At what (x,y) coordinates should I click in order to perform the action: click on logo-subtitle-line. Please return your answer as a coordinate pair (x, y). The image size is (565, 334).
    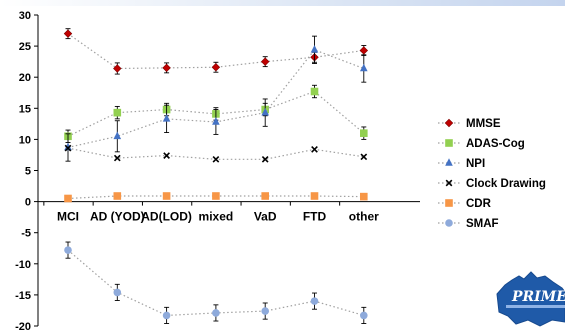
    Looking at the image, I should click on (535, 306).